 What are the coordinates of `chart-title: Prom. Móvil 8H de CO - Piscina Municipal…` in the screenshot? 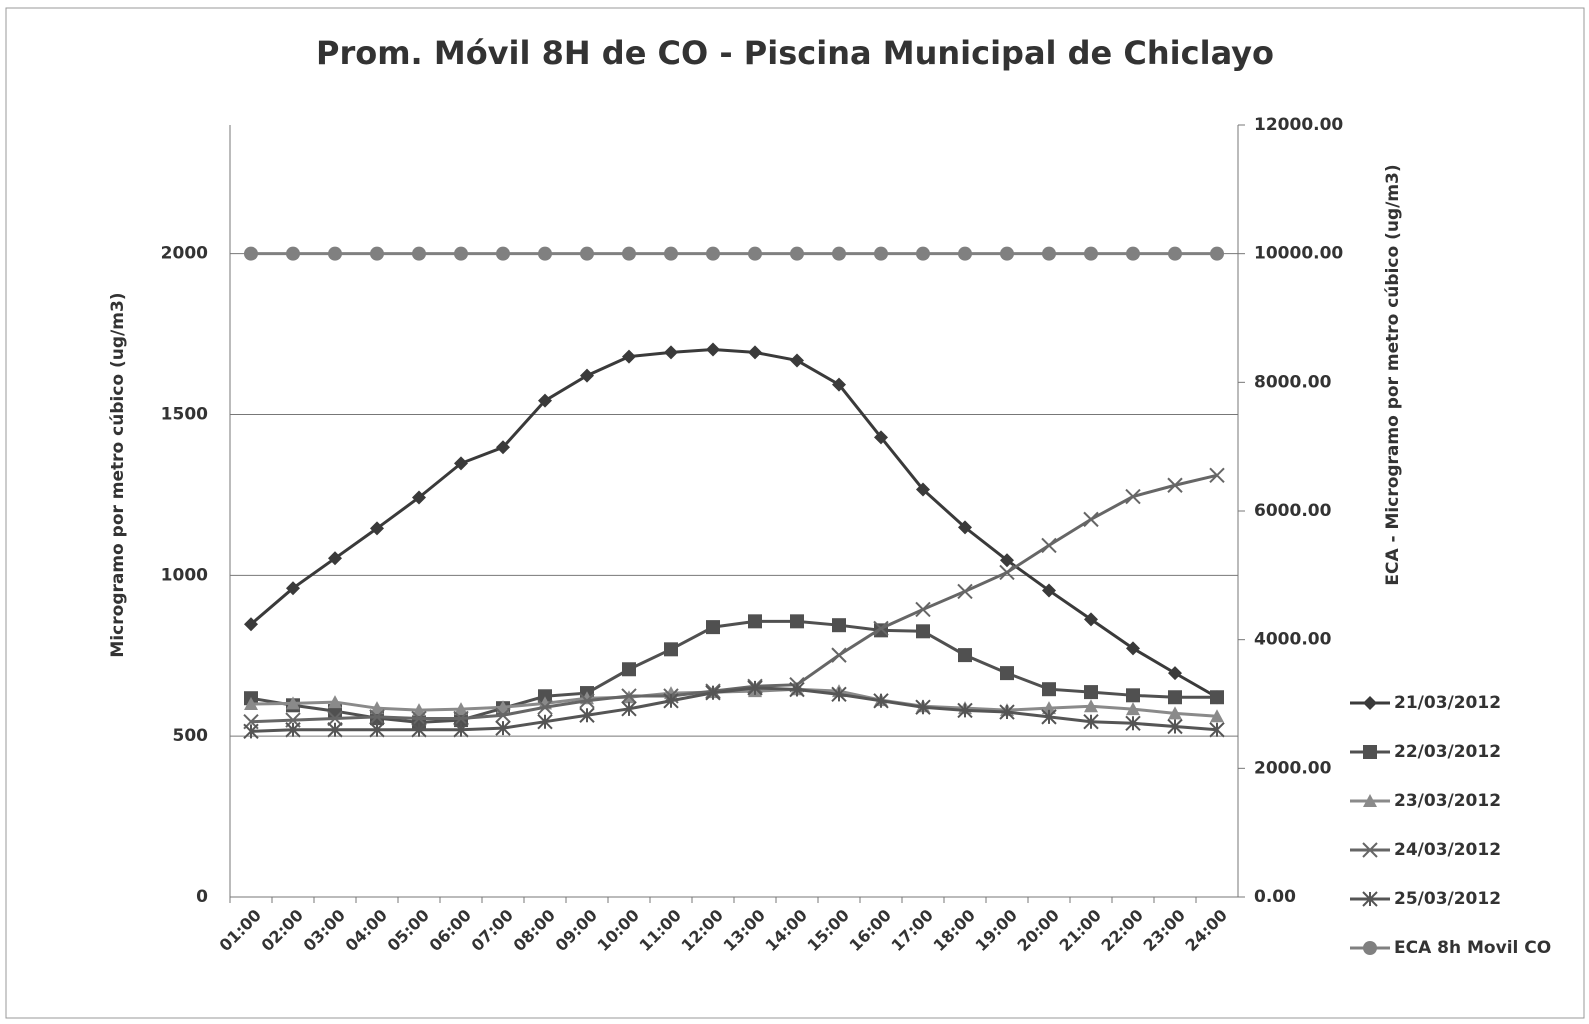 It's located at (795, 53).